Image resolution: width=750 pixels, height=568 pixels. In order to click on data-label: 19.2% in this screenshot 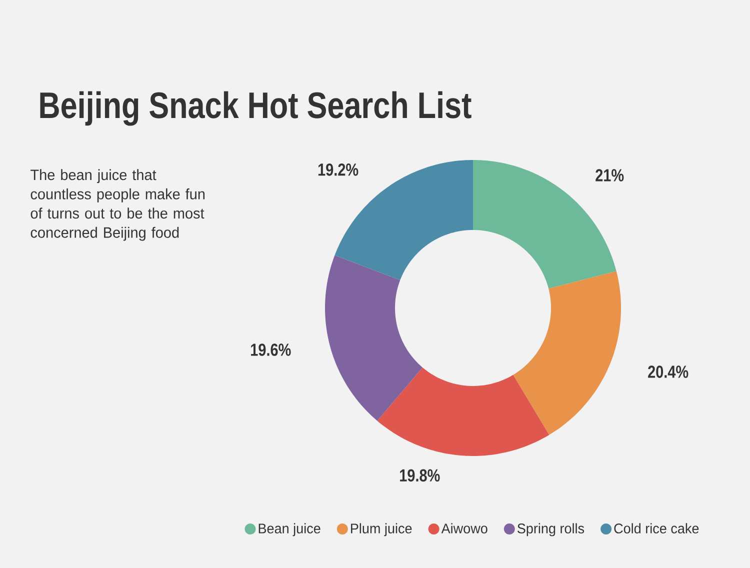, I will do `click(338, 169)`.